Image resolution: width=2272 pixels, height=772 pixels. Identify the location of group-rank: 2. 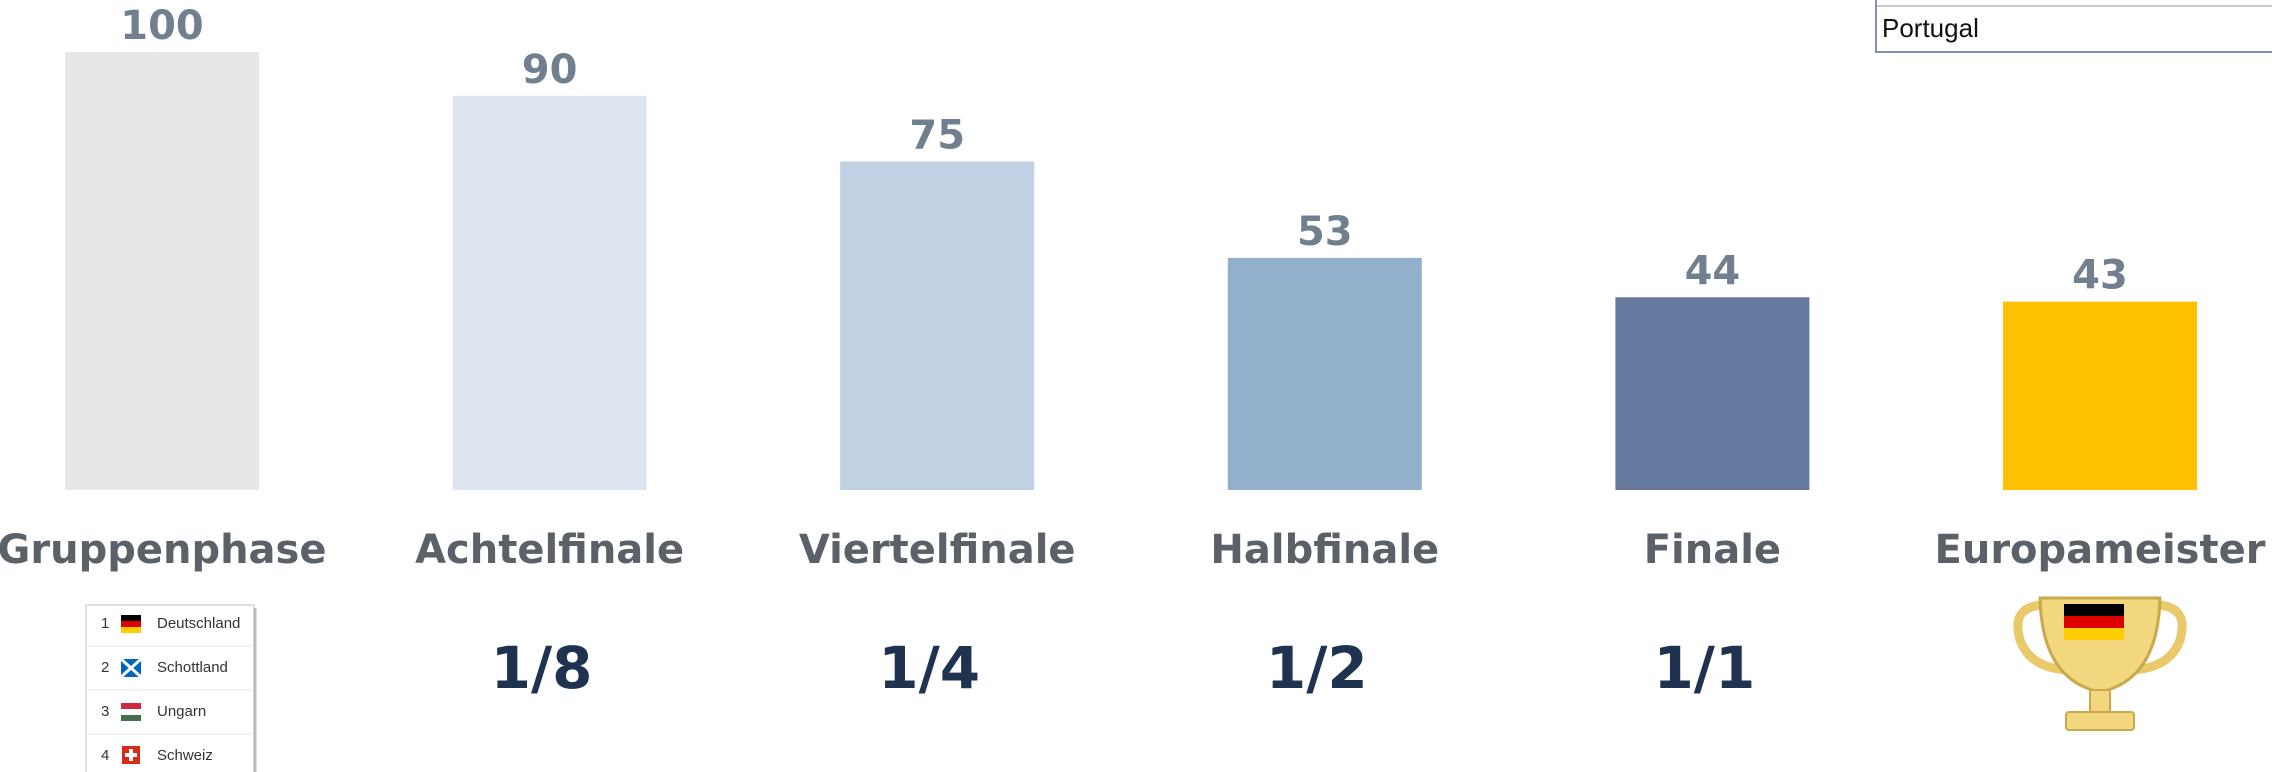
(105, 667).